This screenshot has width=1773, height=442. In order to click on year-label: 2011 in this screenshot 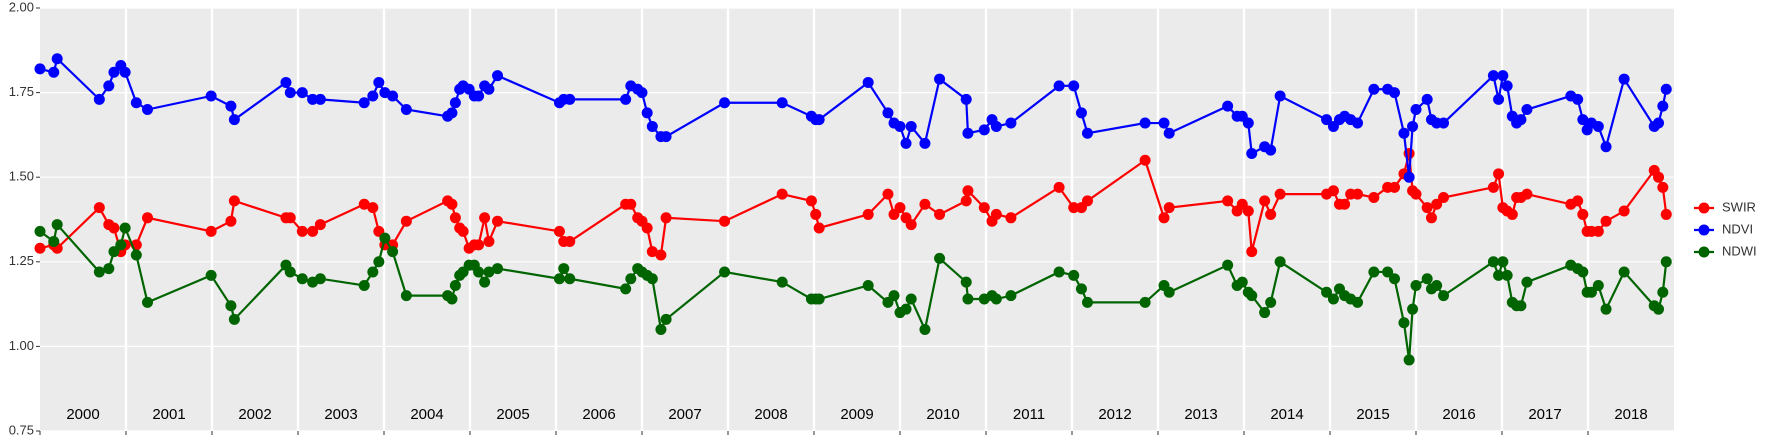, I will do `click(1029, 414)`.